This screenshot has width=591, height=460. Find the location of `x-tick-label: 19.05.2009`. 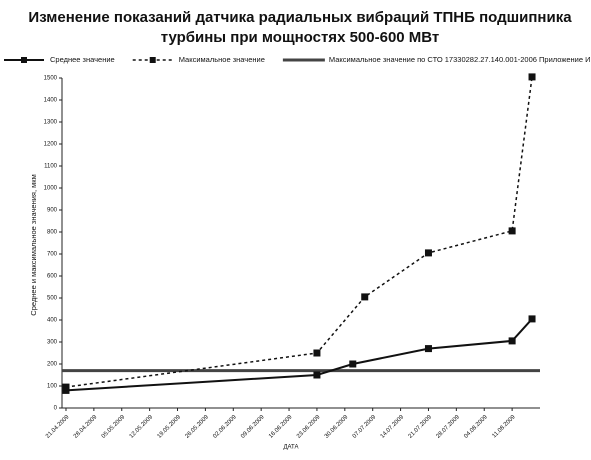

x-tick-label: 19.05.2009 is located at coordinates (170, 427).